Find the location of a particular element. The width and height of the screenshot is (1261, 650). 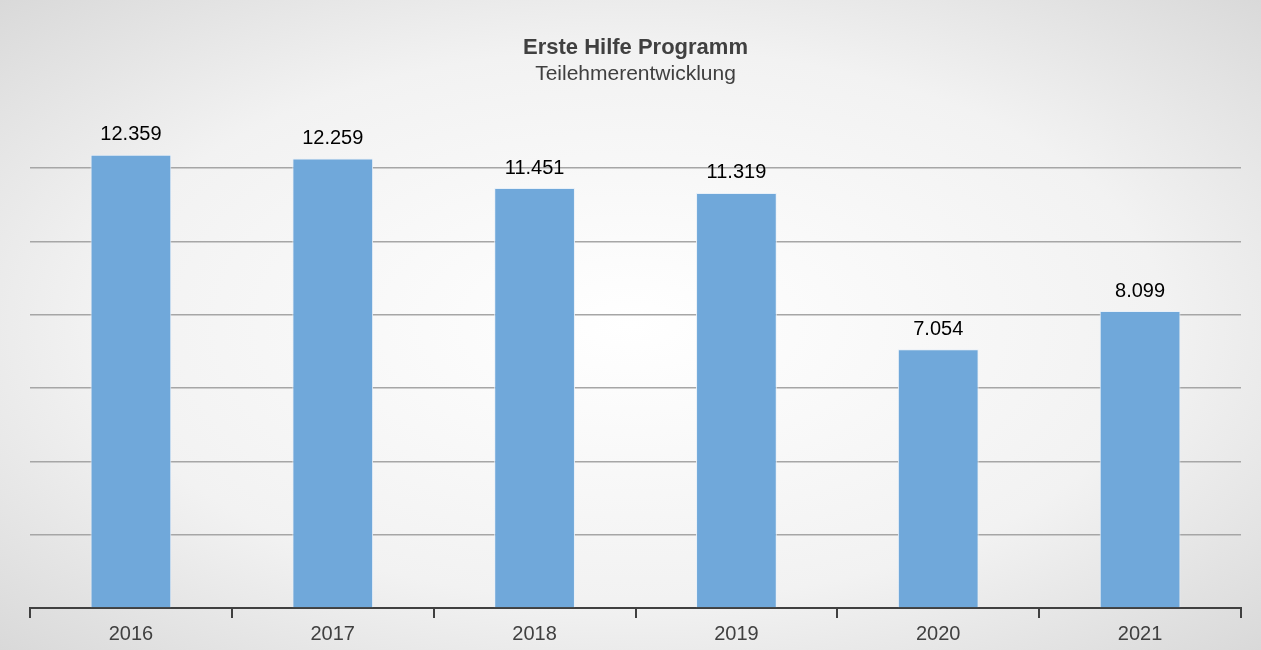

chart-subtitle: Teilehmerentwicklung is located at coordinates (635, 72).